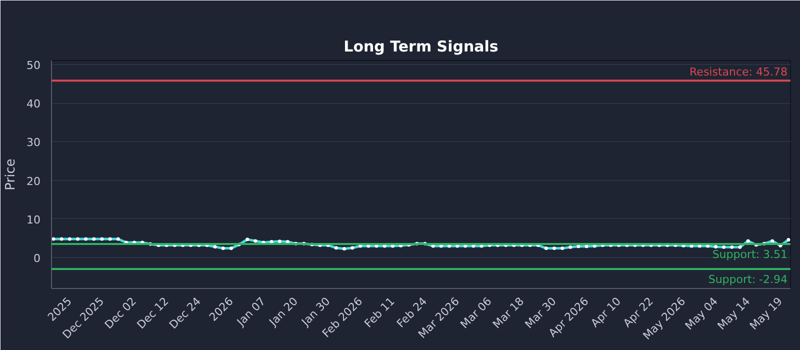 Image resolution: width=800 pixels, height=350 pixels. What do you see at coordinates (33, 104) in the screenshot?
I see `y-tick-label: 40` at bounding box center [33, 104].